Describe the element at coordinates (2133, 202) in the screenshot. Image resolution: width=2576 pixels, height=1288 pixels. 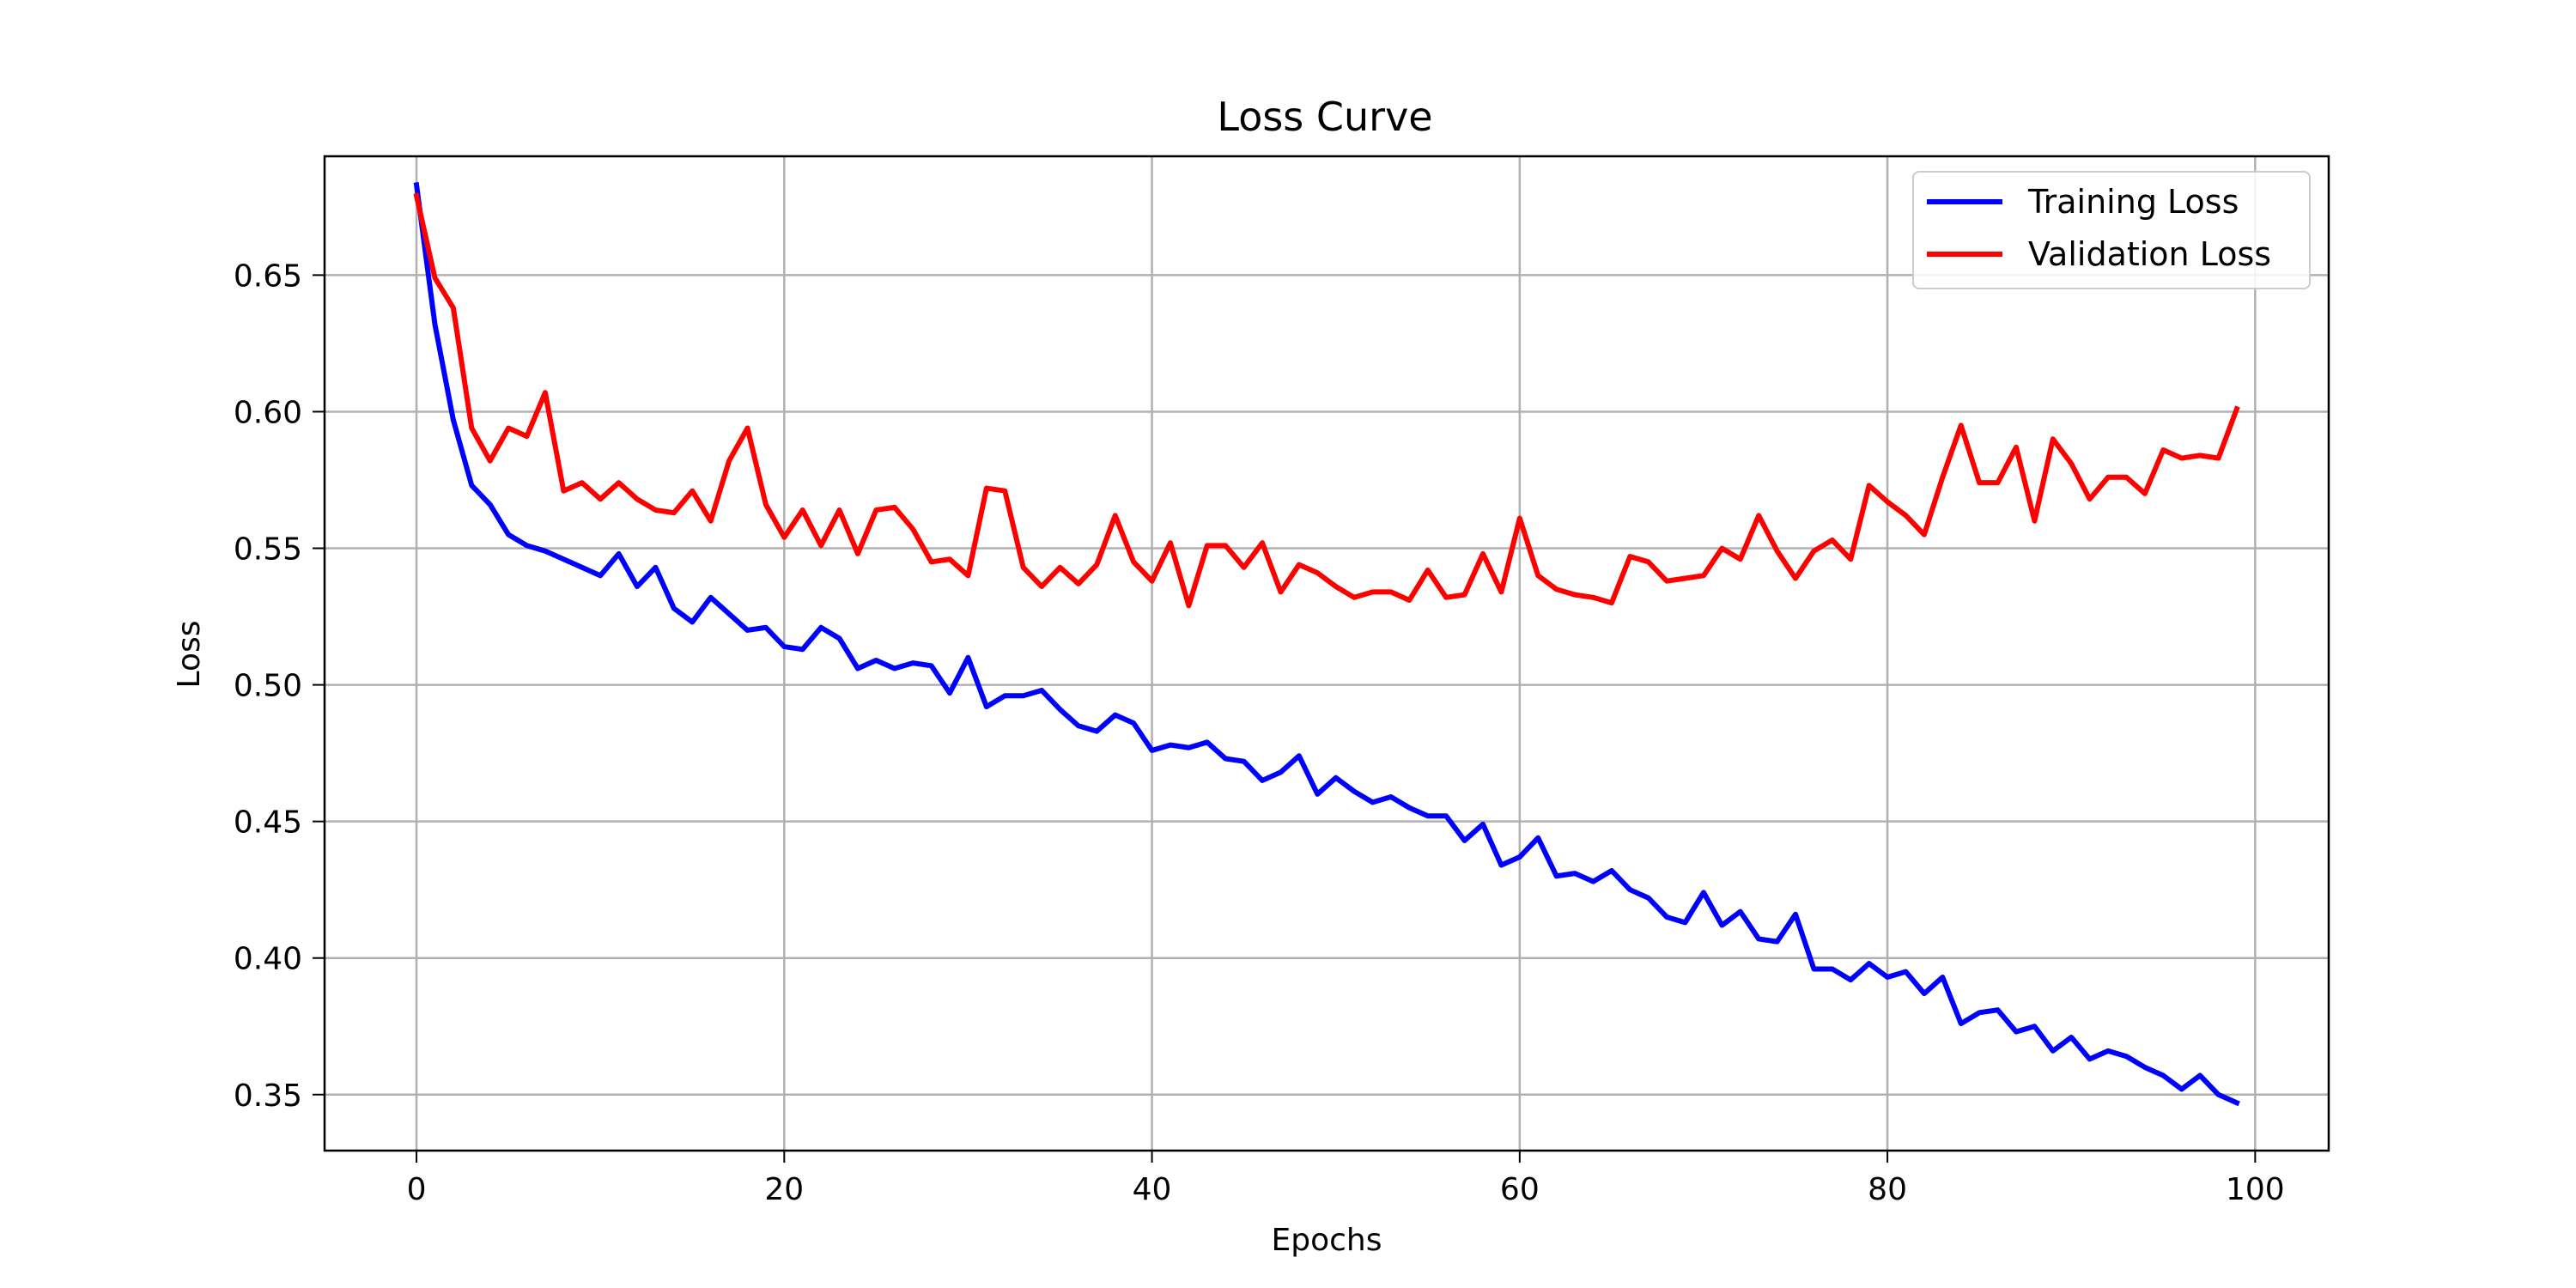
I see `legend-label-training-loss: Training Loss` at that location.